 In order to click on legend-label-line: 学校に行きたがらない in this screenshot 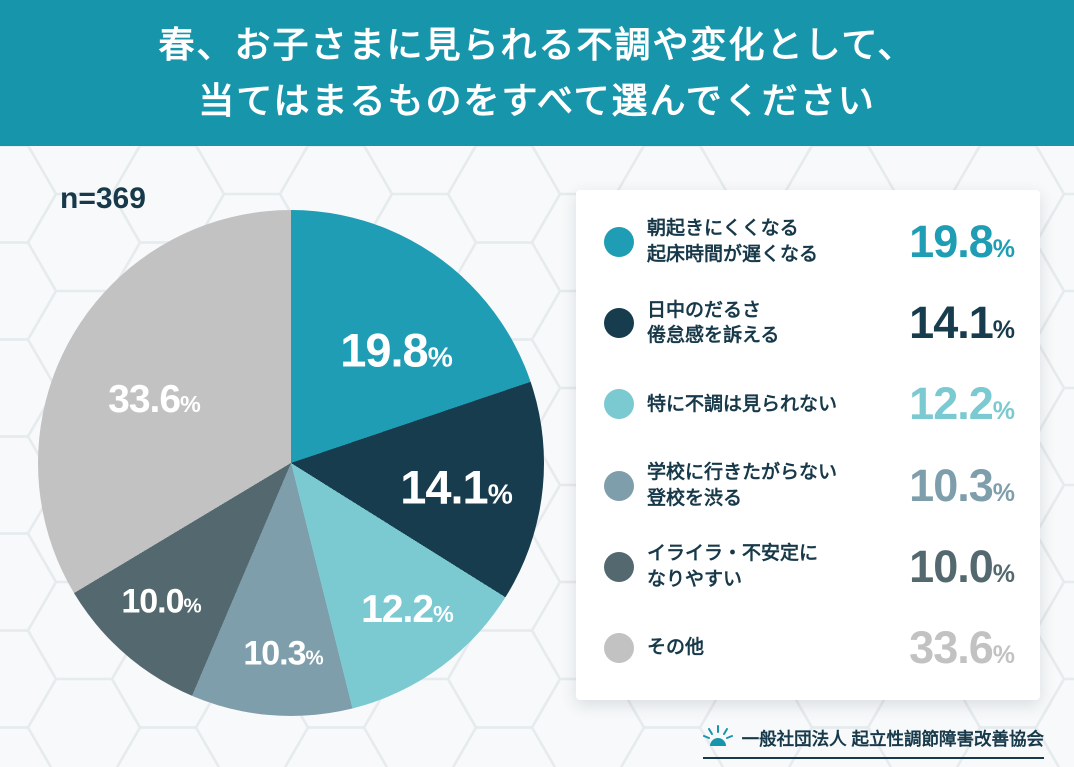, I will do `click(742, 472)`.